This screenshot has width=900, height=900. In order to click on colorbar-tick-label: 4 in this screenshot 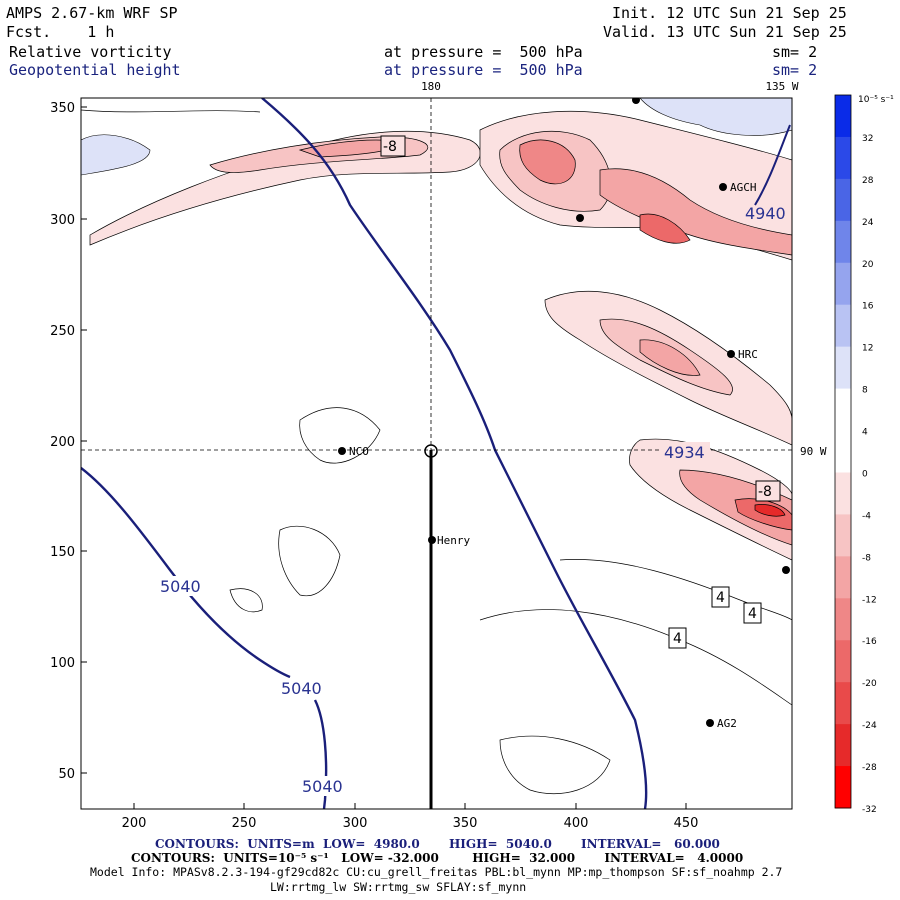, I will do `click(865, 433)`.